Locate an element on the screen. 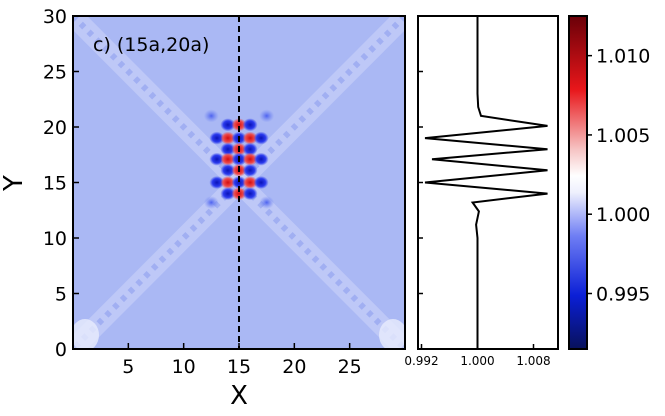 The height and width of the screenshot is (416, 665). panel-label: c) (15a,20a) is located at coordinates (151, 45).